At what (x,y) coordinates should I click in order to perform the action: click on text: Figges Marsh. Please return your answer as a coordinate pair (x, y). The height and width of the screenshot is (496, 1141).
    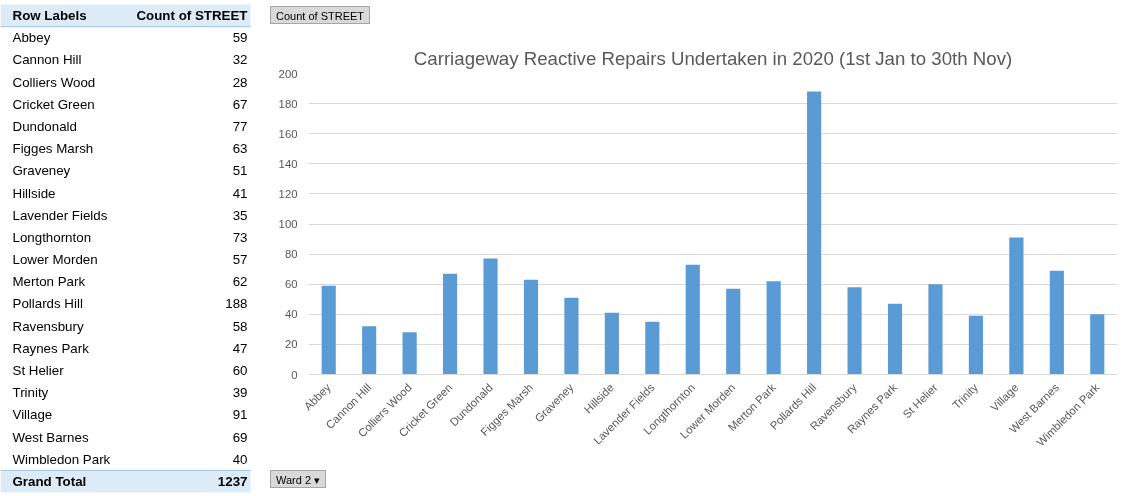
    Looking at the image, I should click on (53, 149).